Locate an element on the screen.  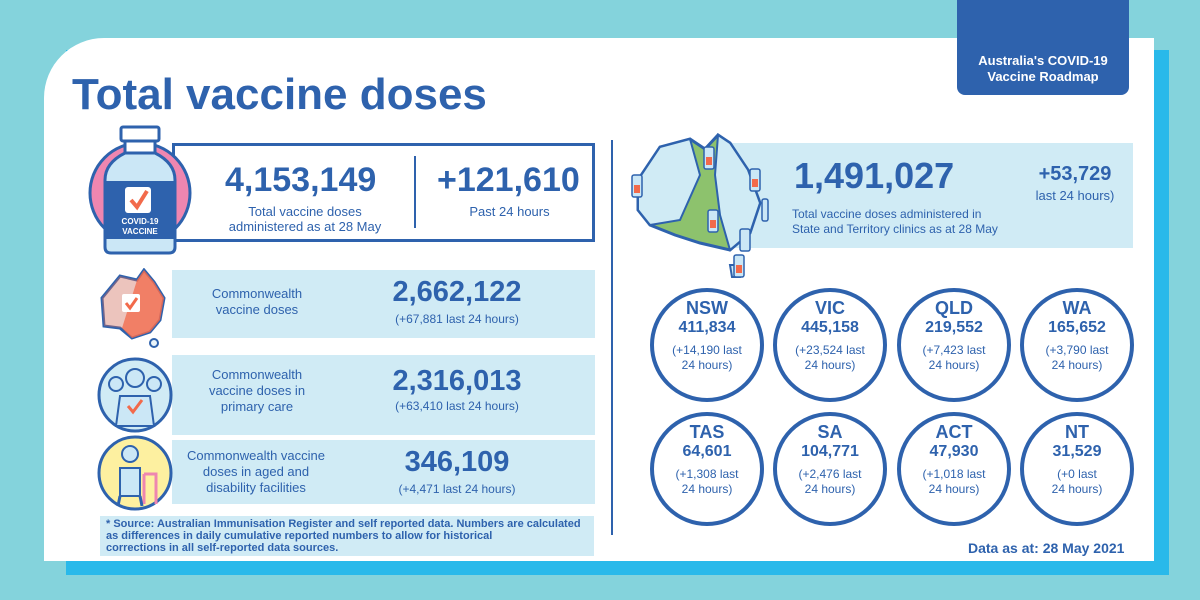
aged-care-person-icon is located at coordinates (135, 473).